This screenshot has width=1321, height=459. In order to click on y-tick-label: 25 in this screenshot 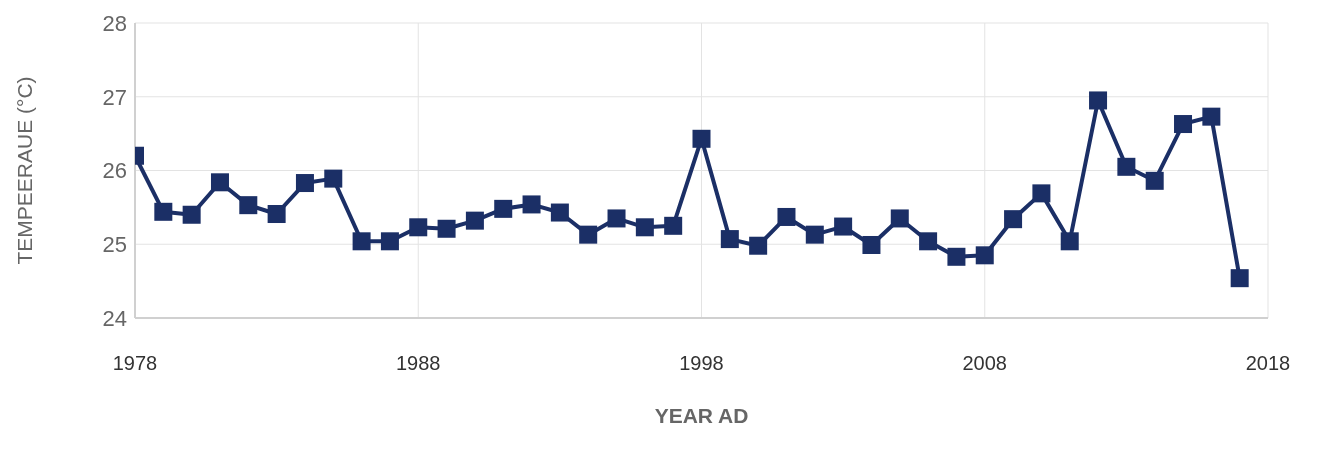, I will do `click(114, 245)`.